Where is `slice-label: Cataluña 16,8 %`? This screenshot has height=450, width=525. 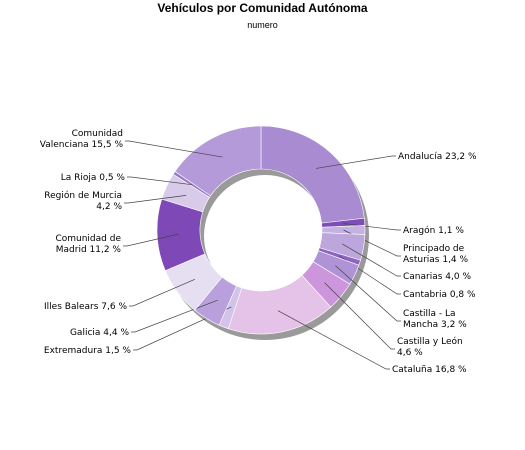 slice-label: Cataluña 16,8 % is located at coordinates (429, 370).